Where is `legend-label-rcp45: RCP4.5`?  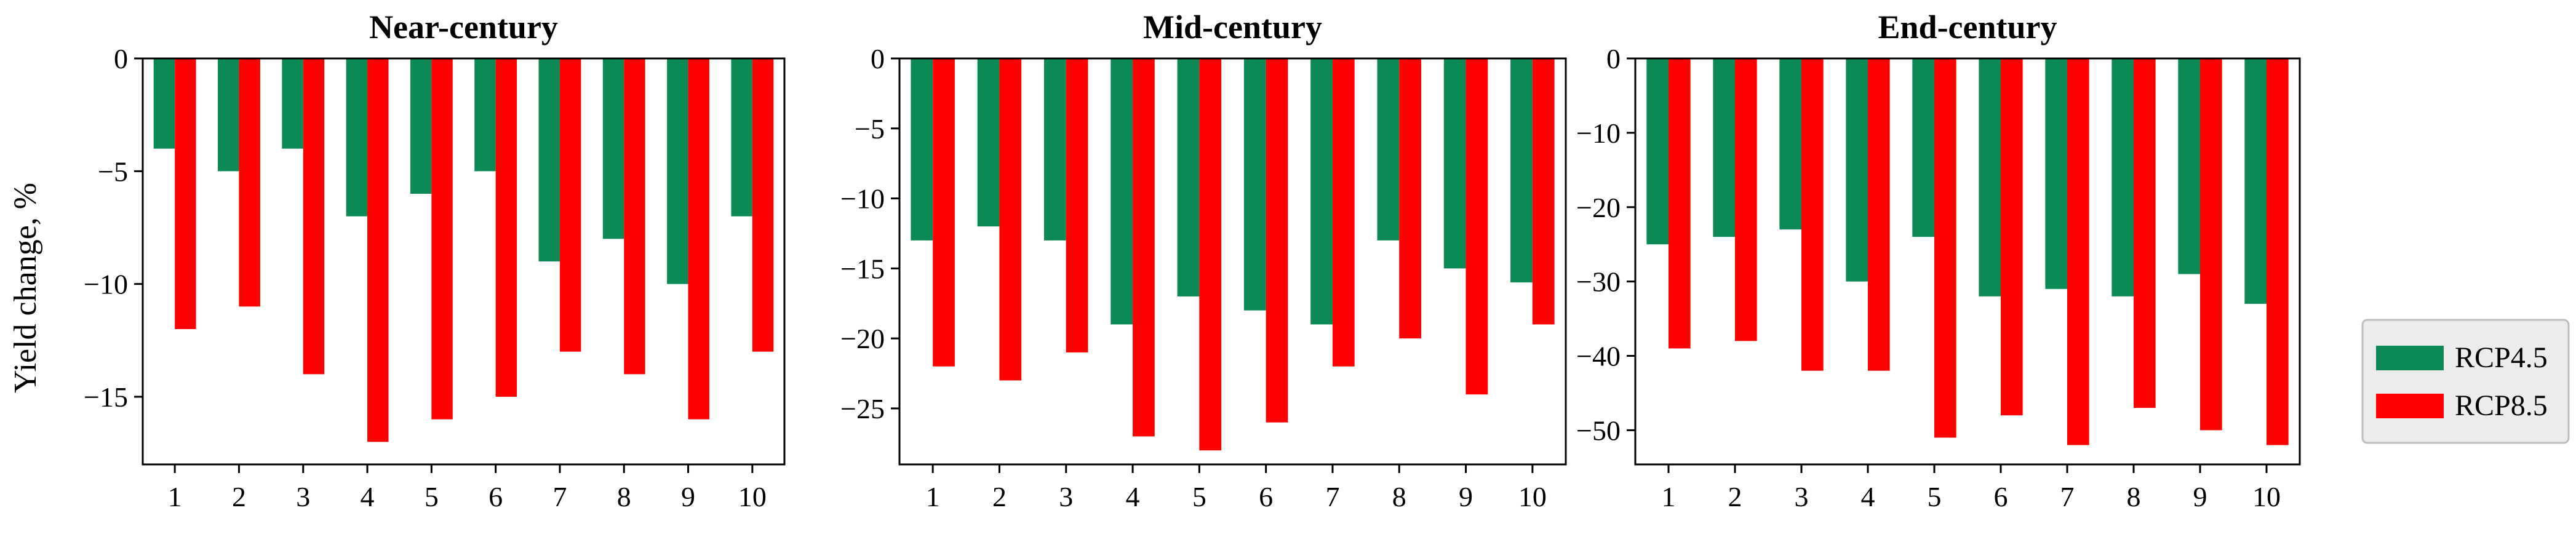
legend-label-rcp45: RCP4.5 is located at coordinates (2501, 357).